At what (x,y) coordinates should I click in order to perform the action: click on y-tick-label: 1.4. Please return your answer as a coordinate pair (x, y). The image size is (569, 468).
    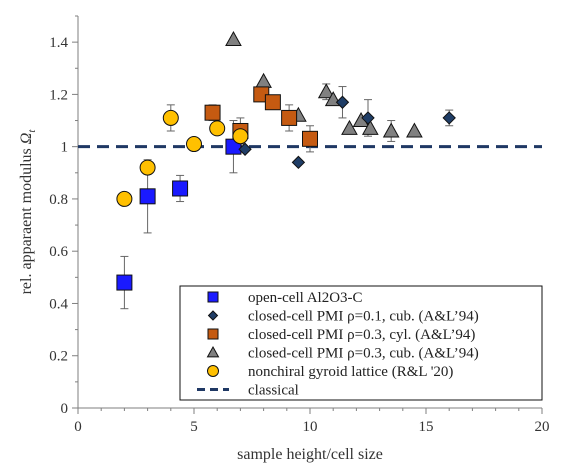
    Looking at the image, I should click on (58, 43).